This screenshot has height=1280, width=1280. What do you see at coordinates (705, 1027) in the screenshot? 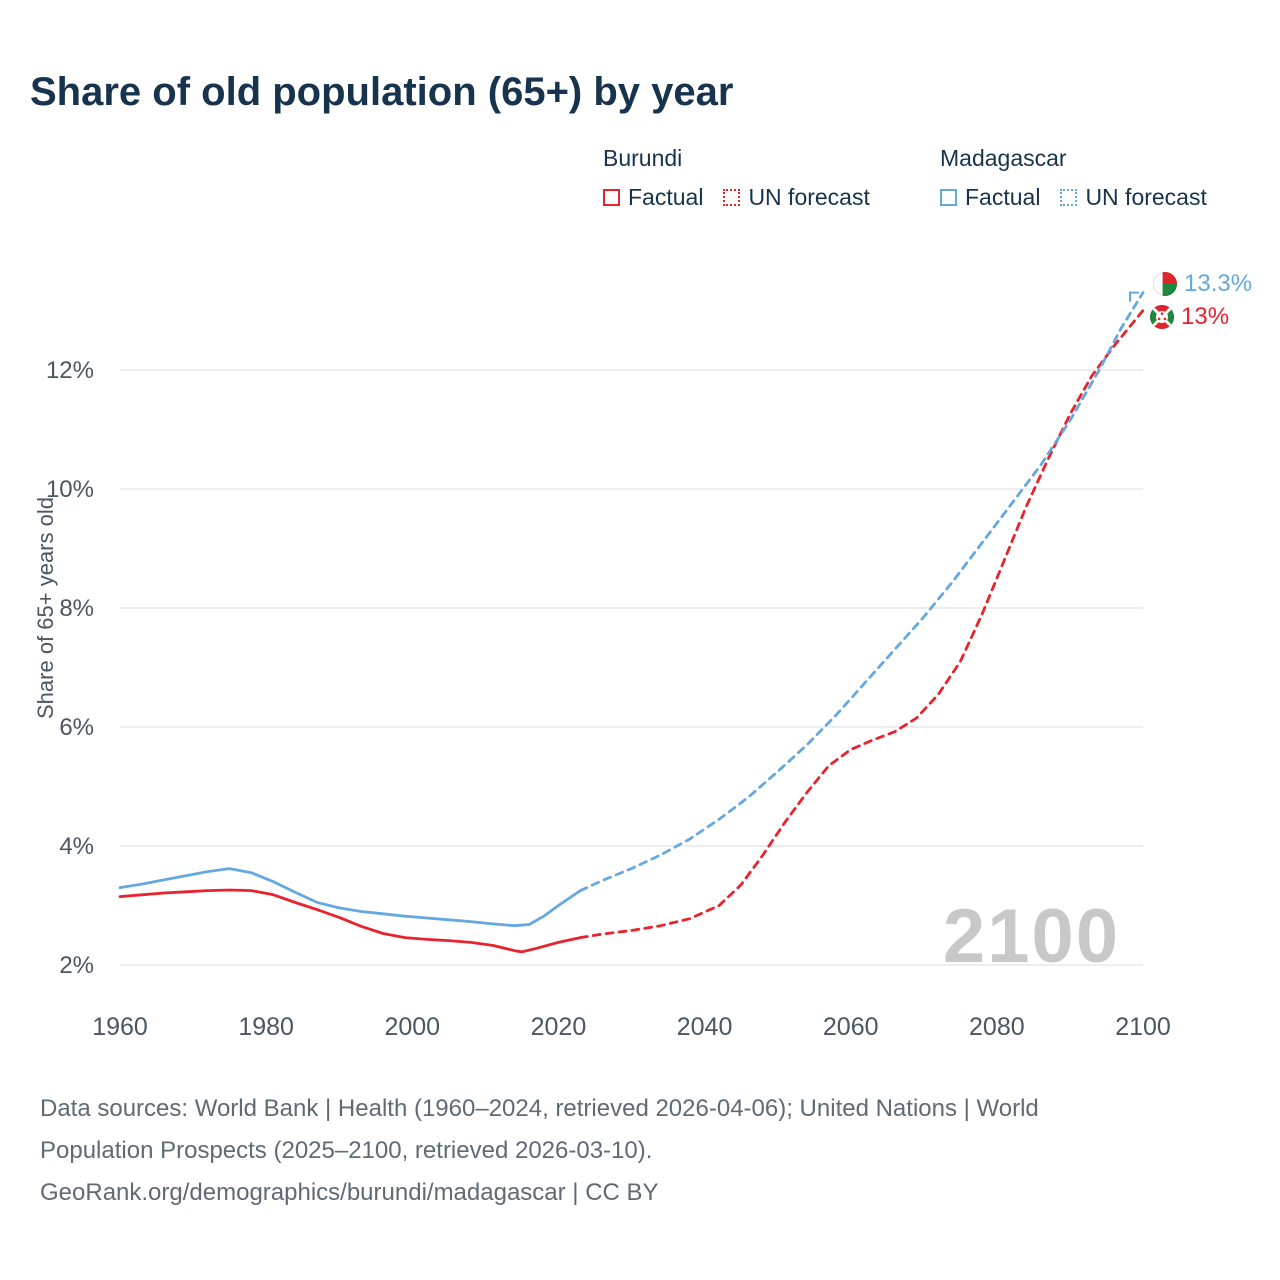
I see `x-tick-label: 2040` at bounding box center [705, 1027].